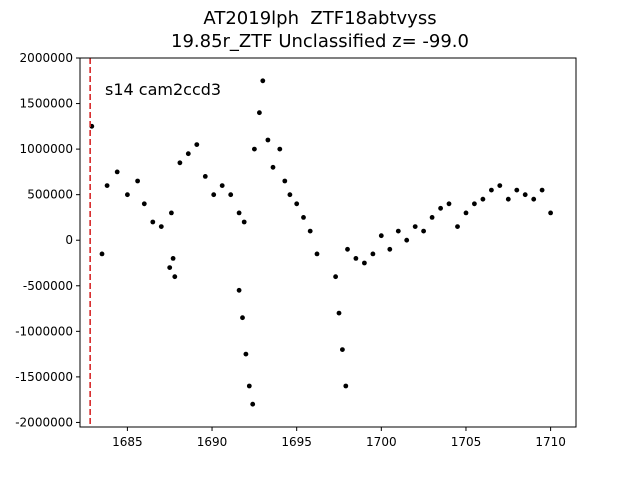 The width and height of the screenshot is (640, 480). Describe the element at coordinates (320, 18) in the screenshot. I see `chart-title-line-1: AT2019lph ZTF18abtvyss` at that location.